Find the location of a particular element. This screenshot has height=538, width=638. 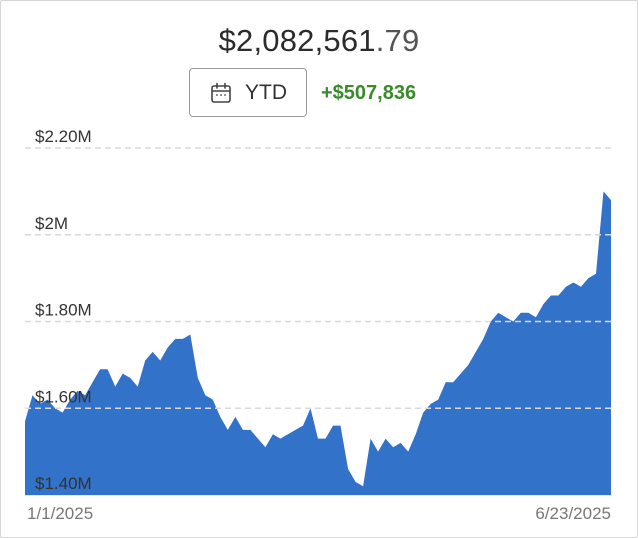

y-tick-label: $1.60M is located at coordinates (63, 396).